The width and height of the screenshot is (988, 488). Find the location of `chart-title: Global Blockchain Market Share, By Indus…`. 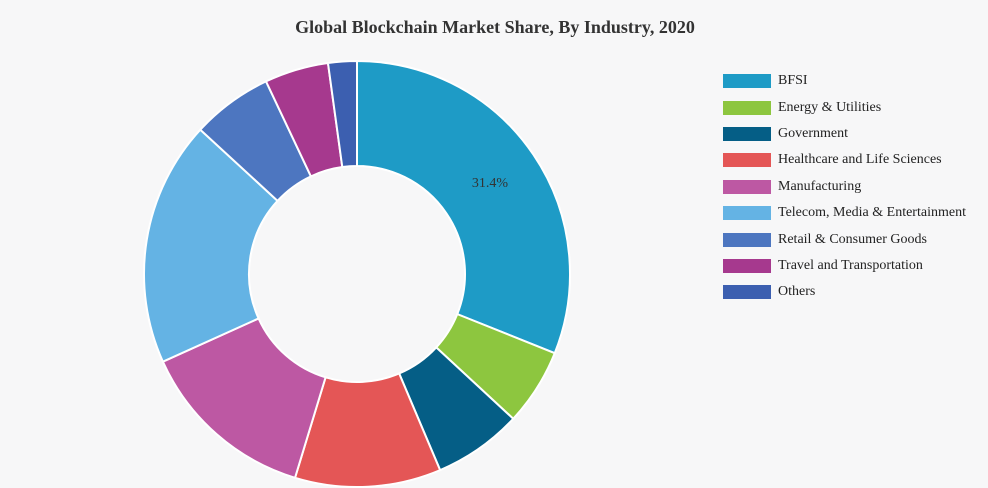

chart-title: Global Blockchain Market Share, By Indus… is located at coordinates (495, 27).